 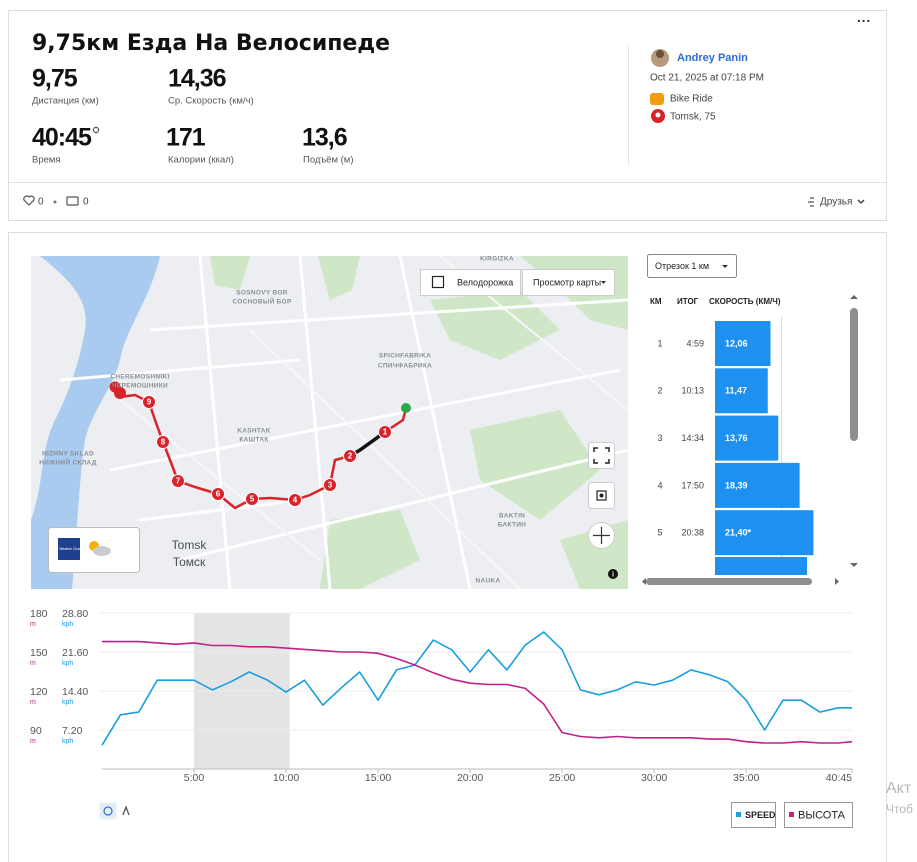 I want to click on menu-button: ···, so click(x=864, y=21).